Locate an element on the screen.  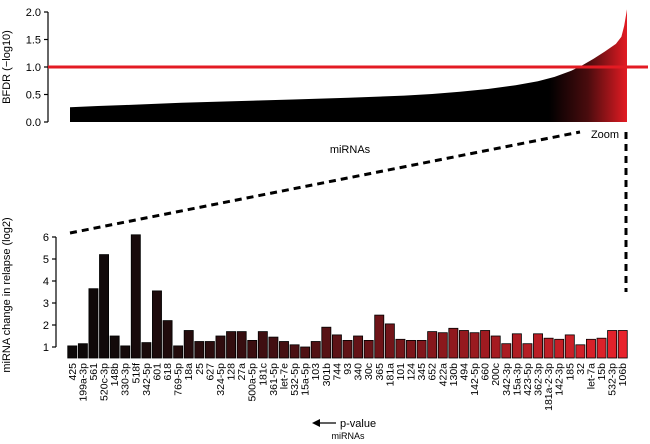
change-y-tick-label: 2 is located at coordinates (46, 326).